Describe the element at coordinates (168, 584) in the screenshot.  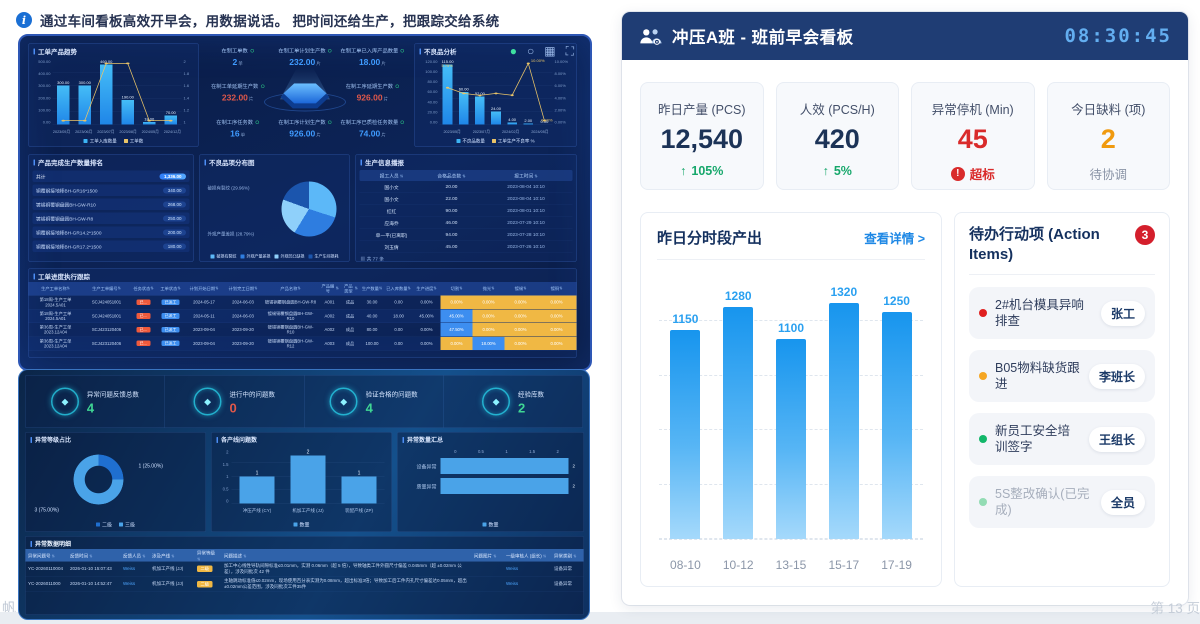
I see `production-line: 机加工产线 (JJ)` at that location.